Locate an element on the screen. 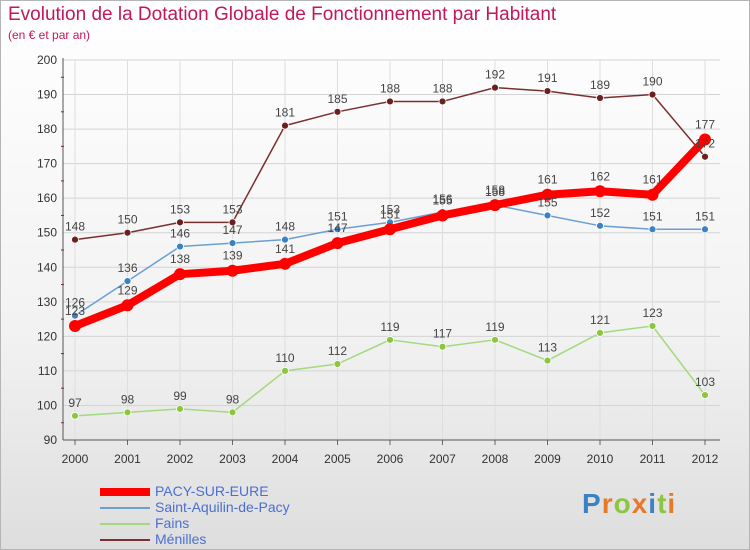  y-tick-label: 200 is located at coordinates (47, 60).